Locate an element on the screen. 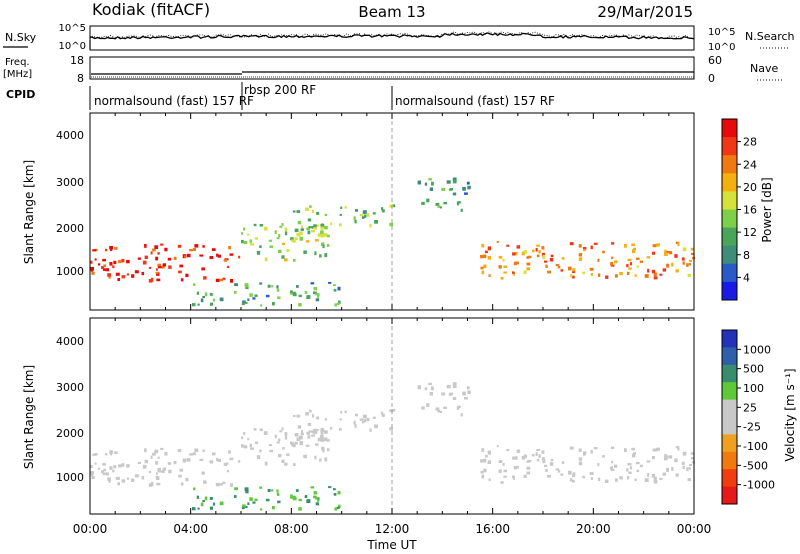 The width and height of the screenshot is (800, 554). vel-ylabel: Slant Range [km] is located at coordinates (29, 417).